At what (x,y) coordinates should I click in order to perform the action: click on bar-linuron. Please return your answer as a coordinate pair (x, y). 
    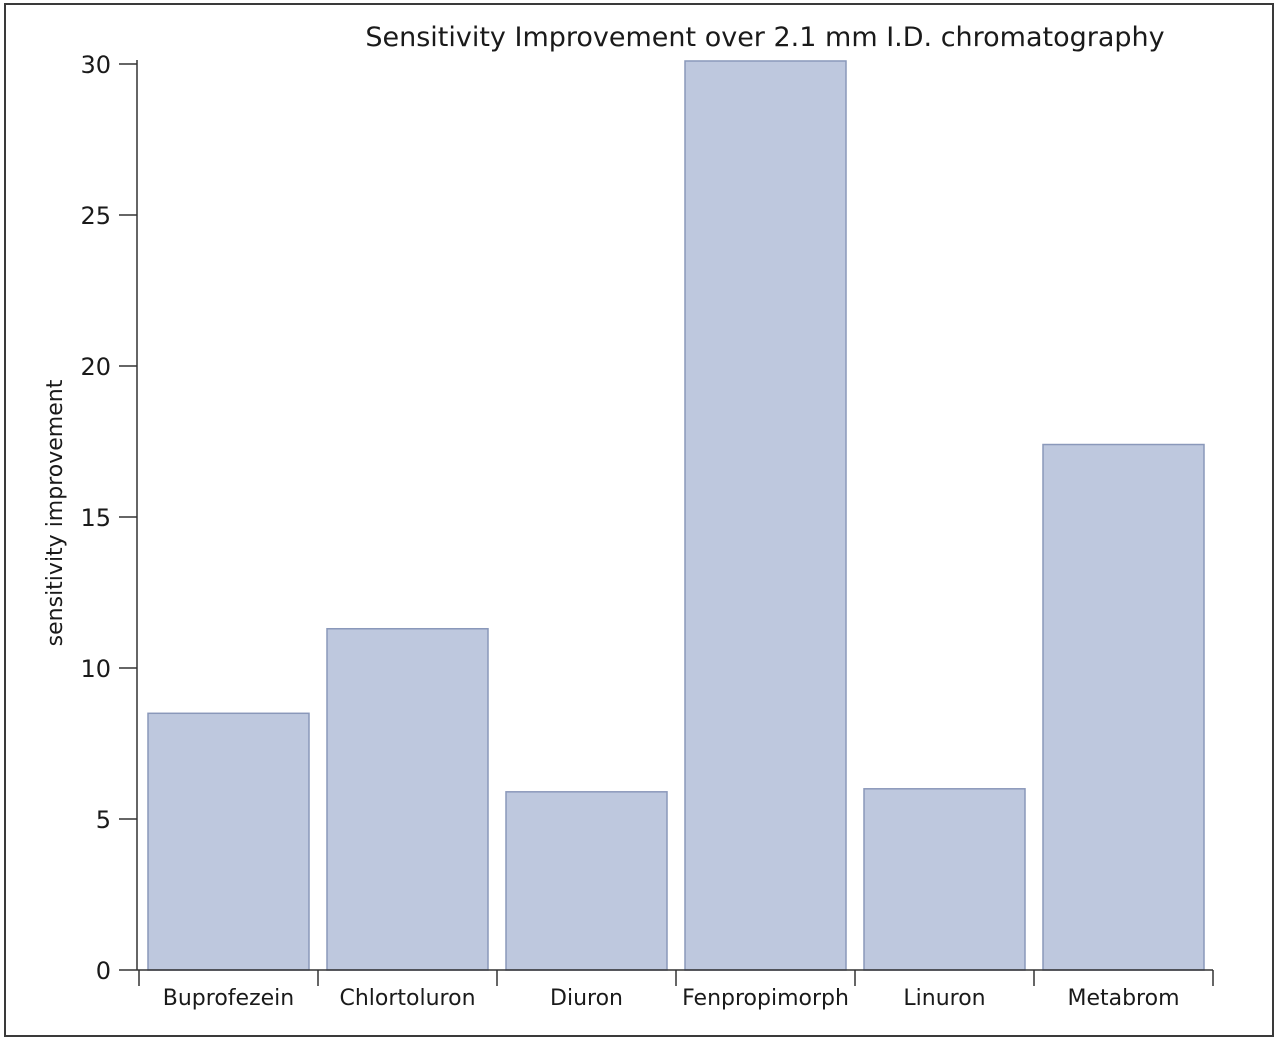
    Looking at the image, I should click on (944, 879).